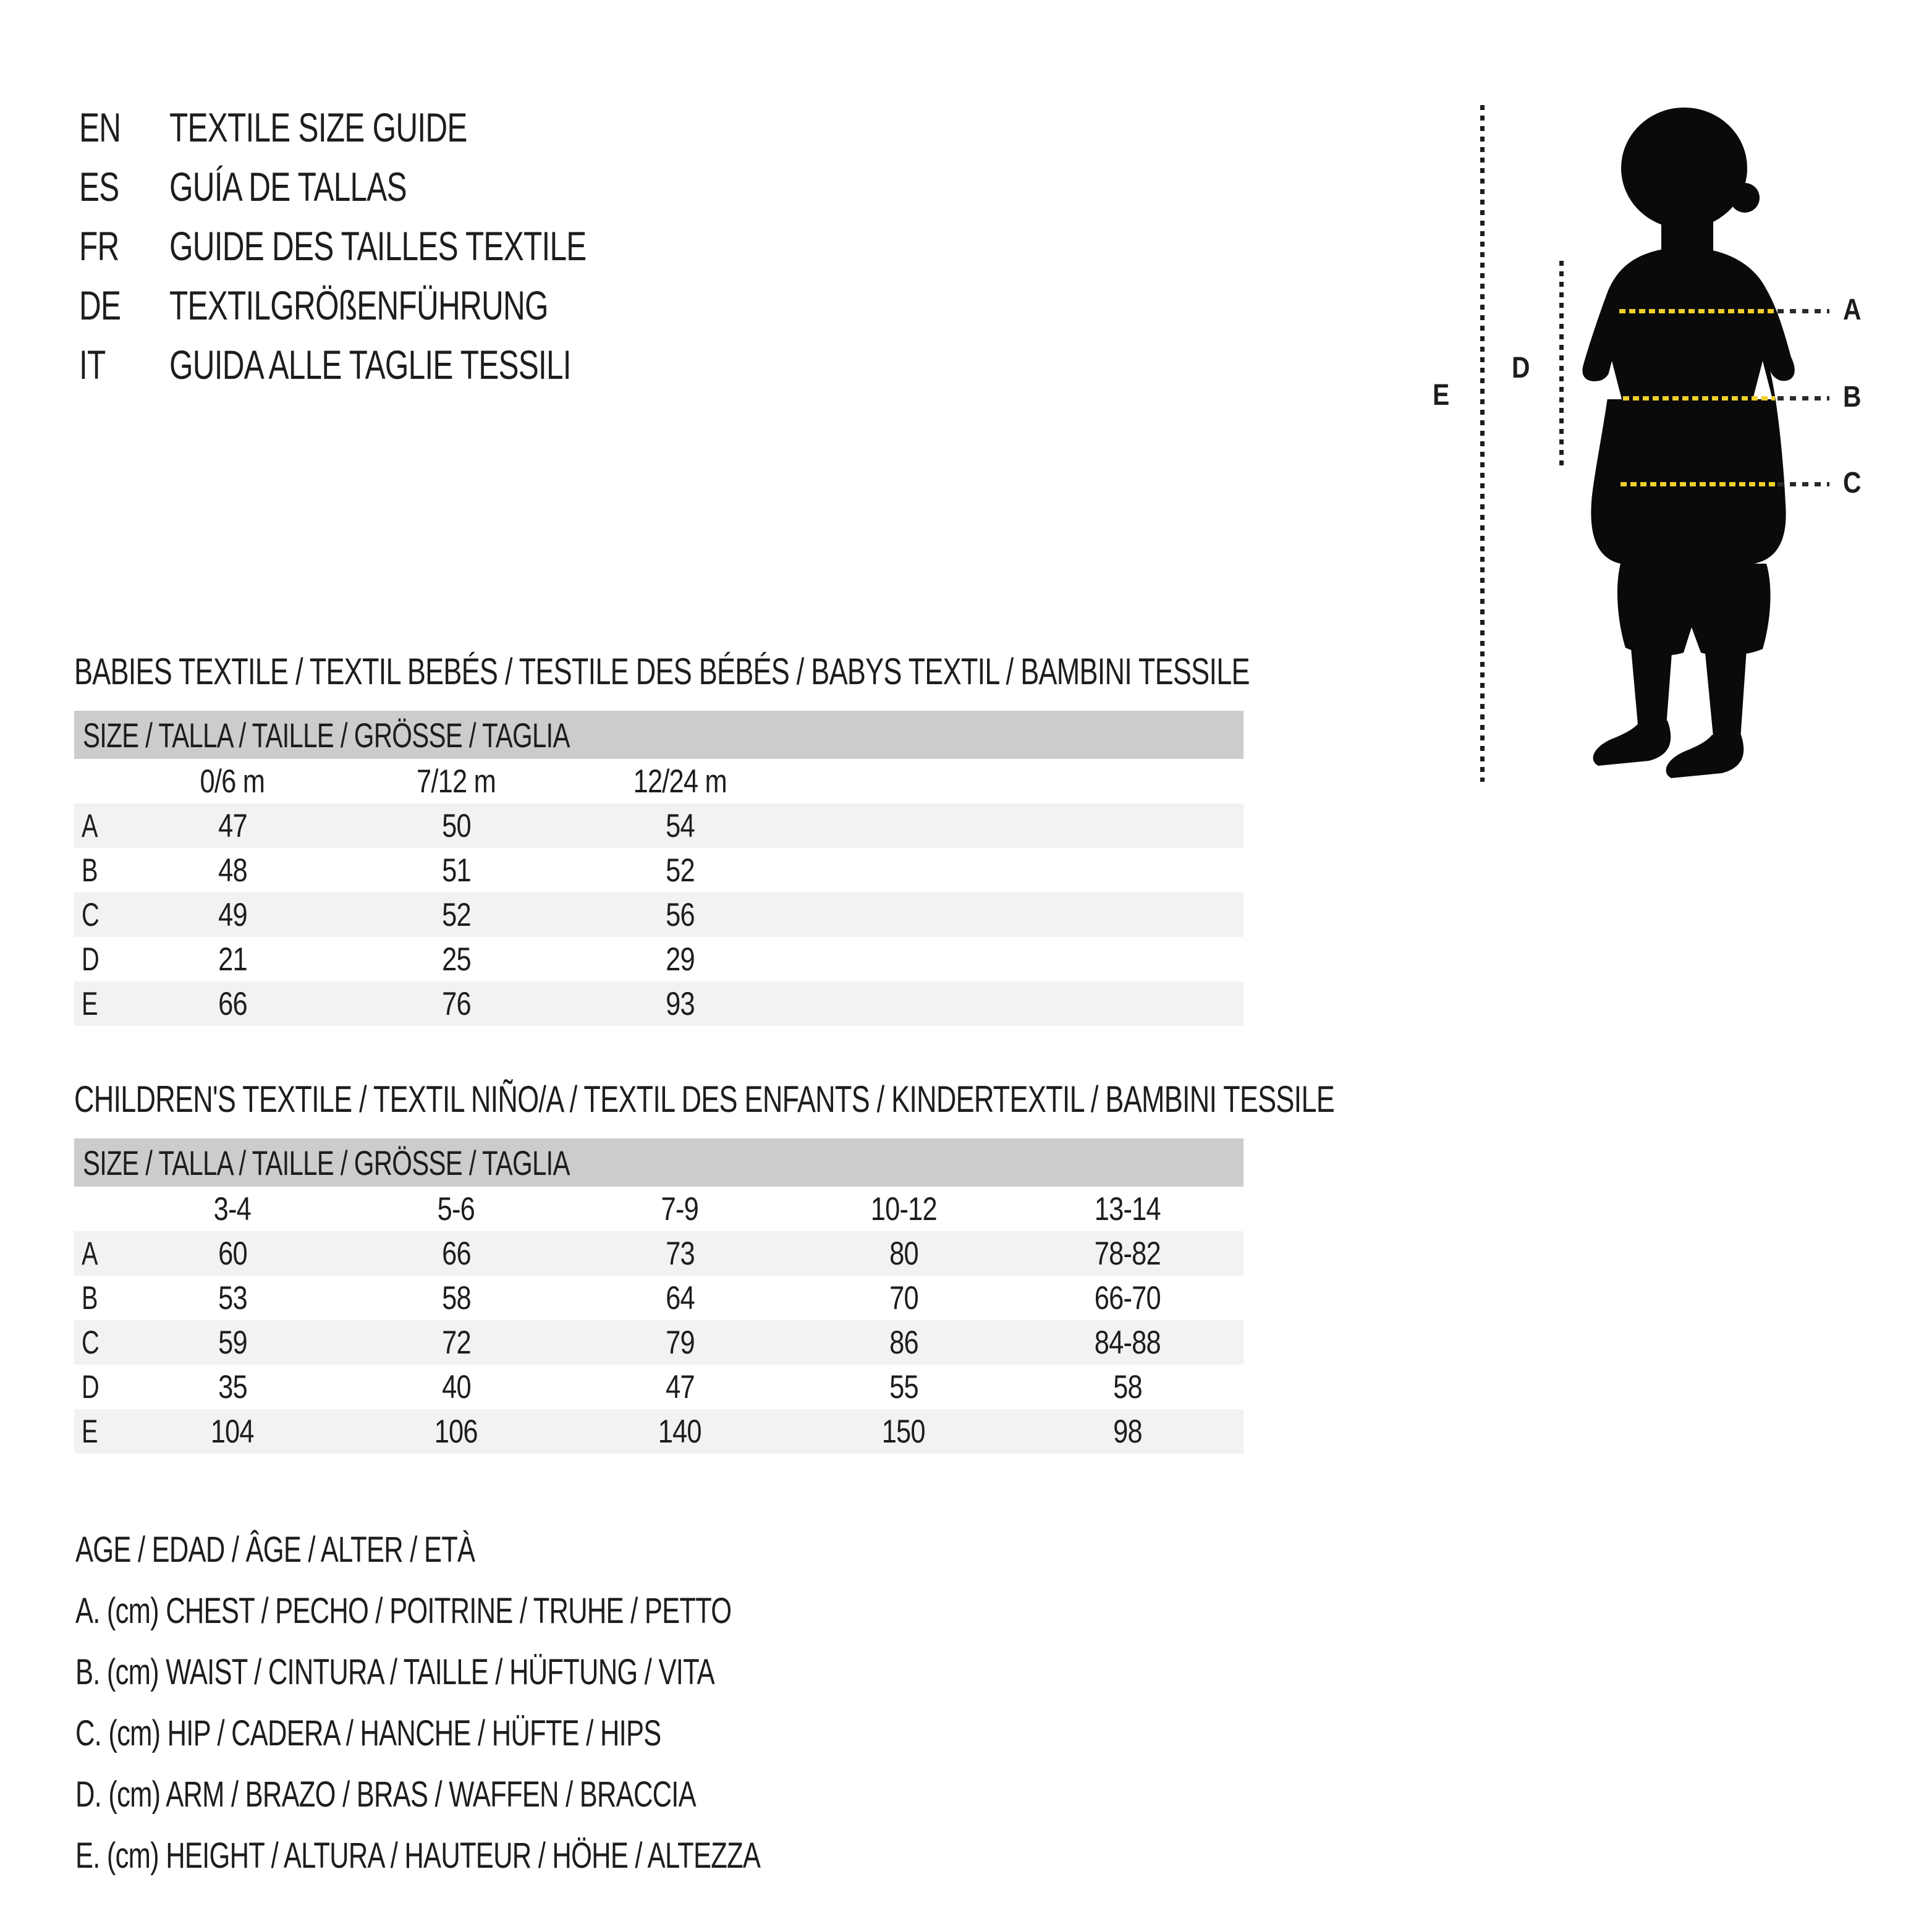 The height and width of the screenshot is (1932, 1932). Describe the element at coordinates (659, 1162) in the screenshot. I see `size-header-band: SIZE / TALLA / TAILLE / GRÖSSE / TAGLIA` at that location.